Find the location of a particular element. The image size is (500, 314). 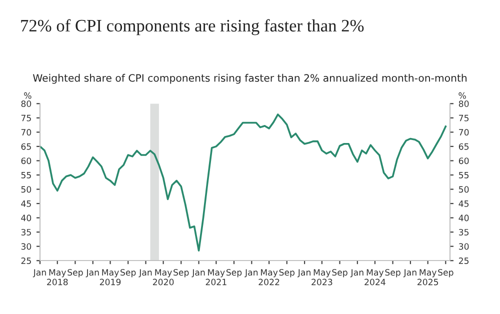

y2-tick-label: 35 is located at coordinates (463, 232).